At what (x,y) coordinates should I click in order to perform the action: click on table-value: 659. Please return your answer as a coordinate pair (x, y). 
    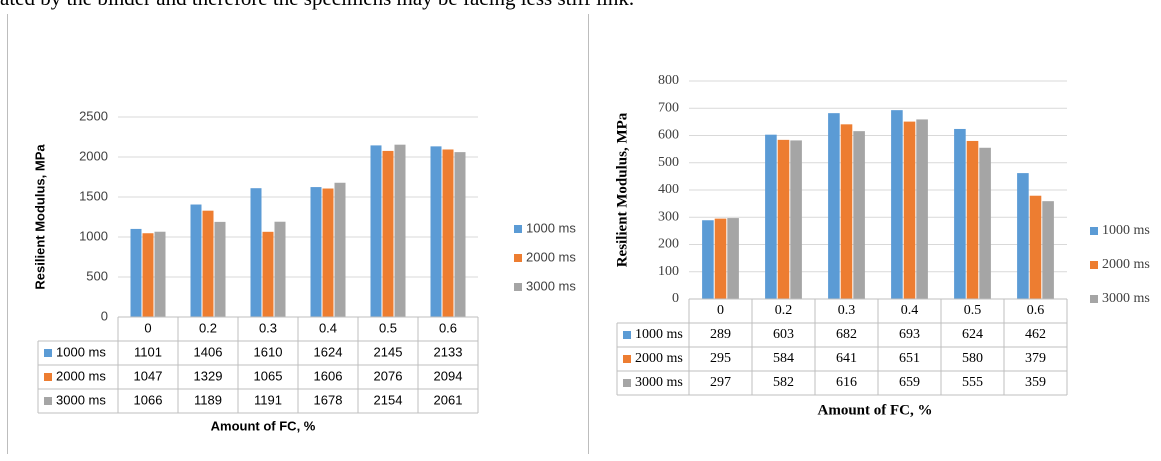
    Looking at the image, I should click on (909, 382).